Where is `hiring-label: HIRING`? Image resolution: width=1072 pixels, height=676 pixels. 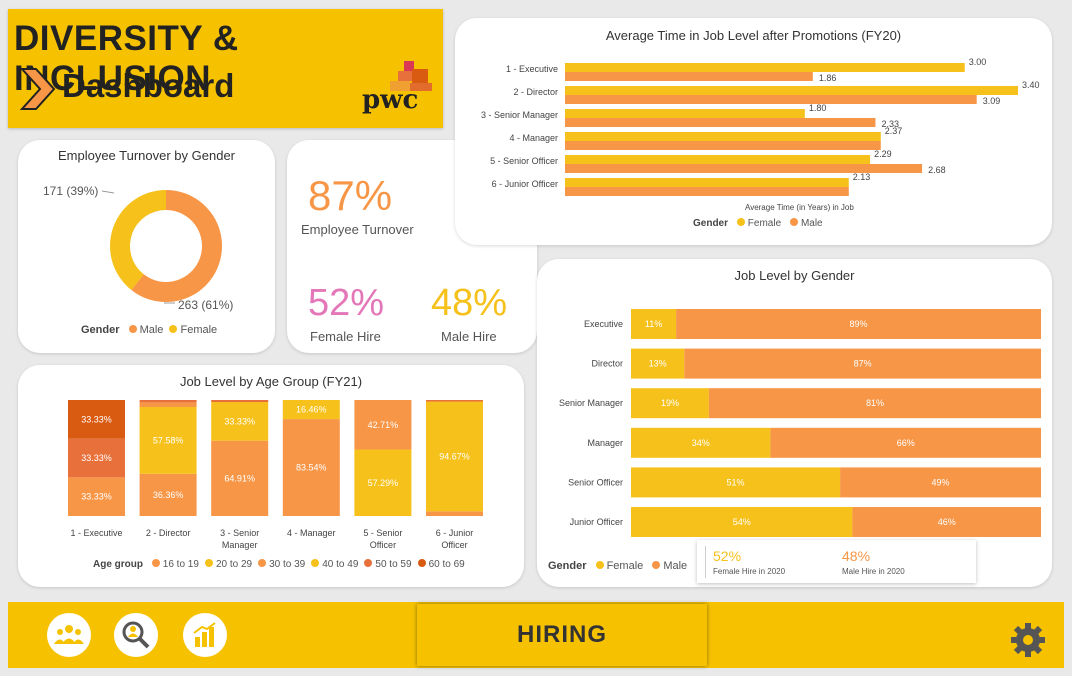 hiring-label: HIRING is located at coordinates (562, 634).